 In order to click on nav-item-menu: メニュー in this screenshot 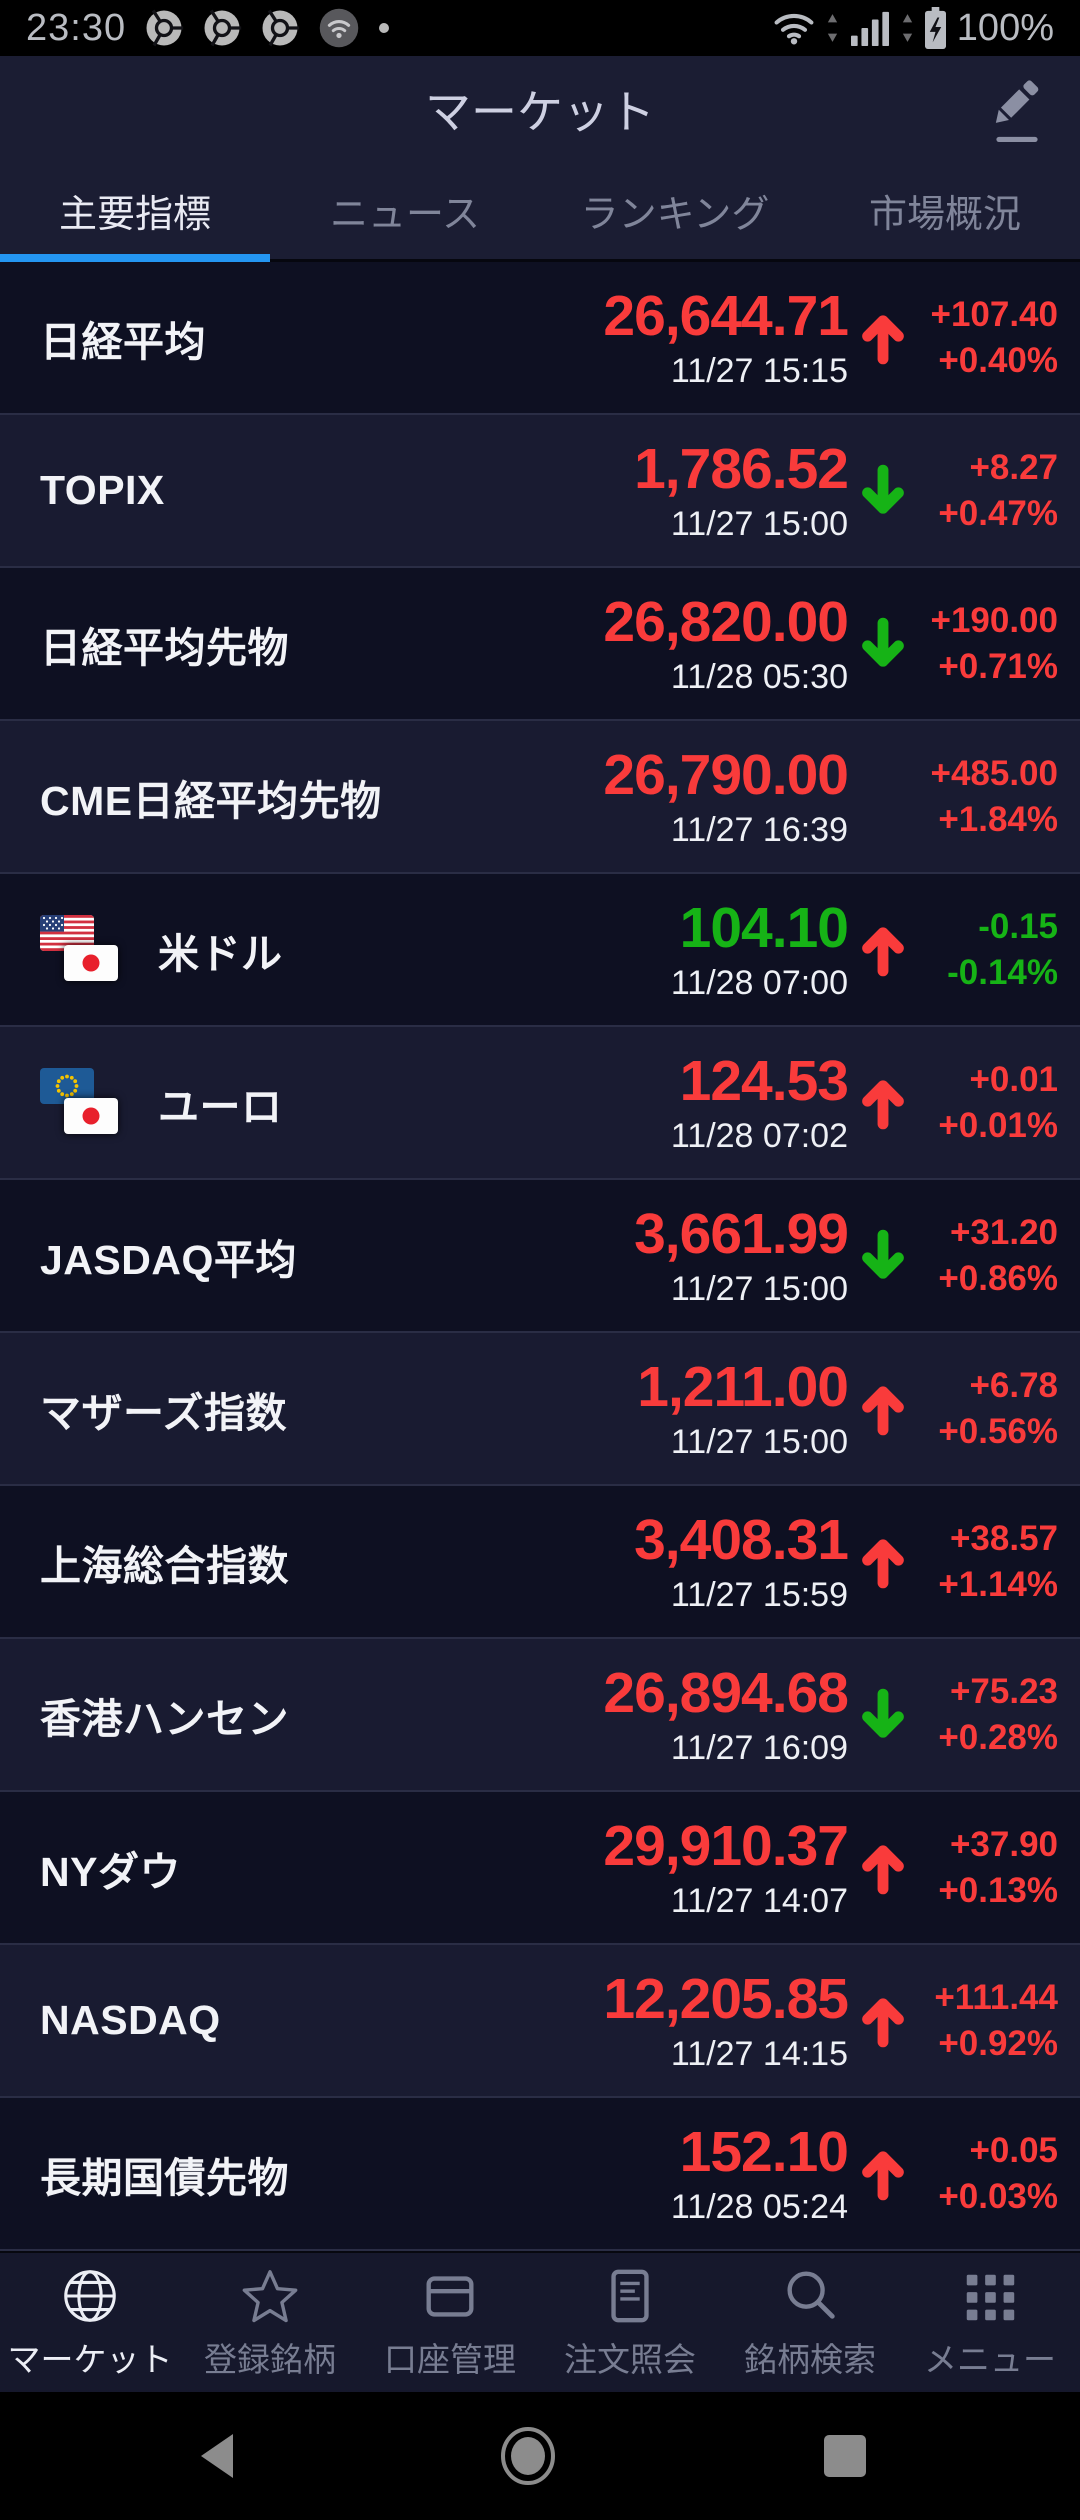, I will do `click(990, 2322)`.